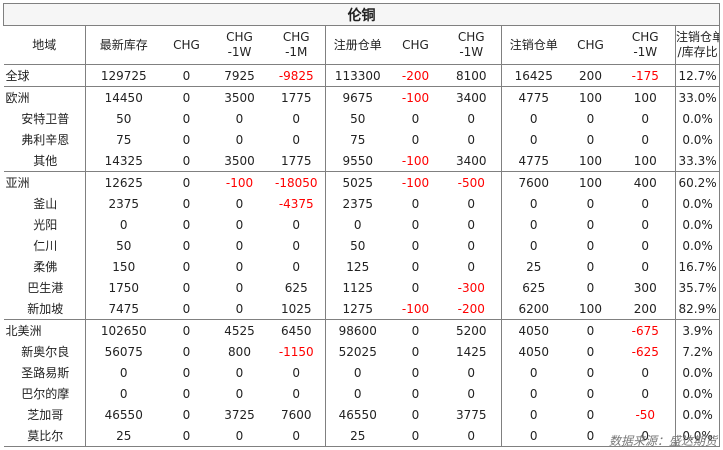 The image size is (723, 450). What do you see at coordinates (123, 182) in the screenshot?
I see `value-cell: 12625` at bounding box center [123, 182].